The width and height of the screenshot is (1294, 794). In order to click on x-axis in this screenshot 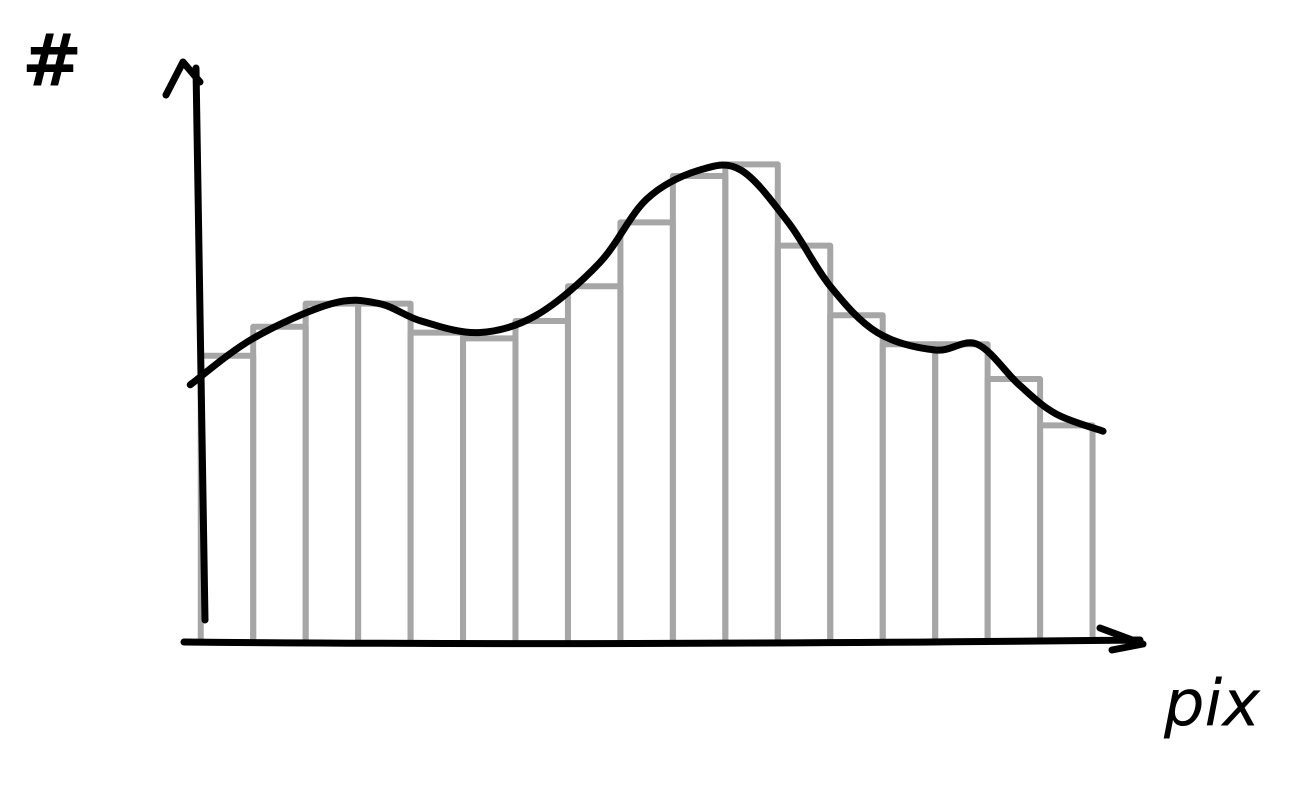, I will do `click(663, 639)`.